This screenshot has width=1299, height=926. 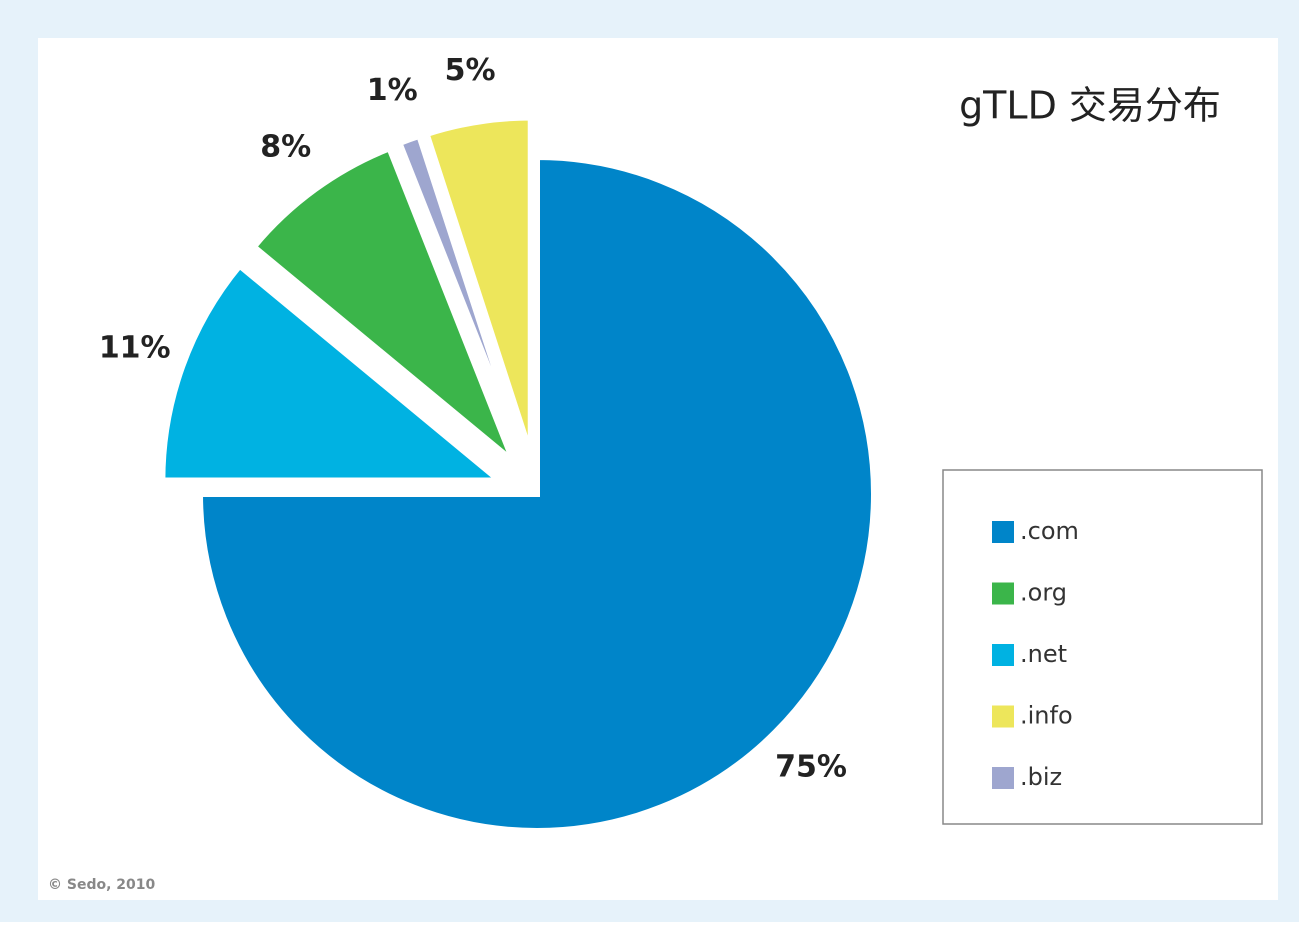 I want to click on data-label: 75%, so click(x=811, y=767).